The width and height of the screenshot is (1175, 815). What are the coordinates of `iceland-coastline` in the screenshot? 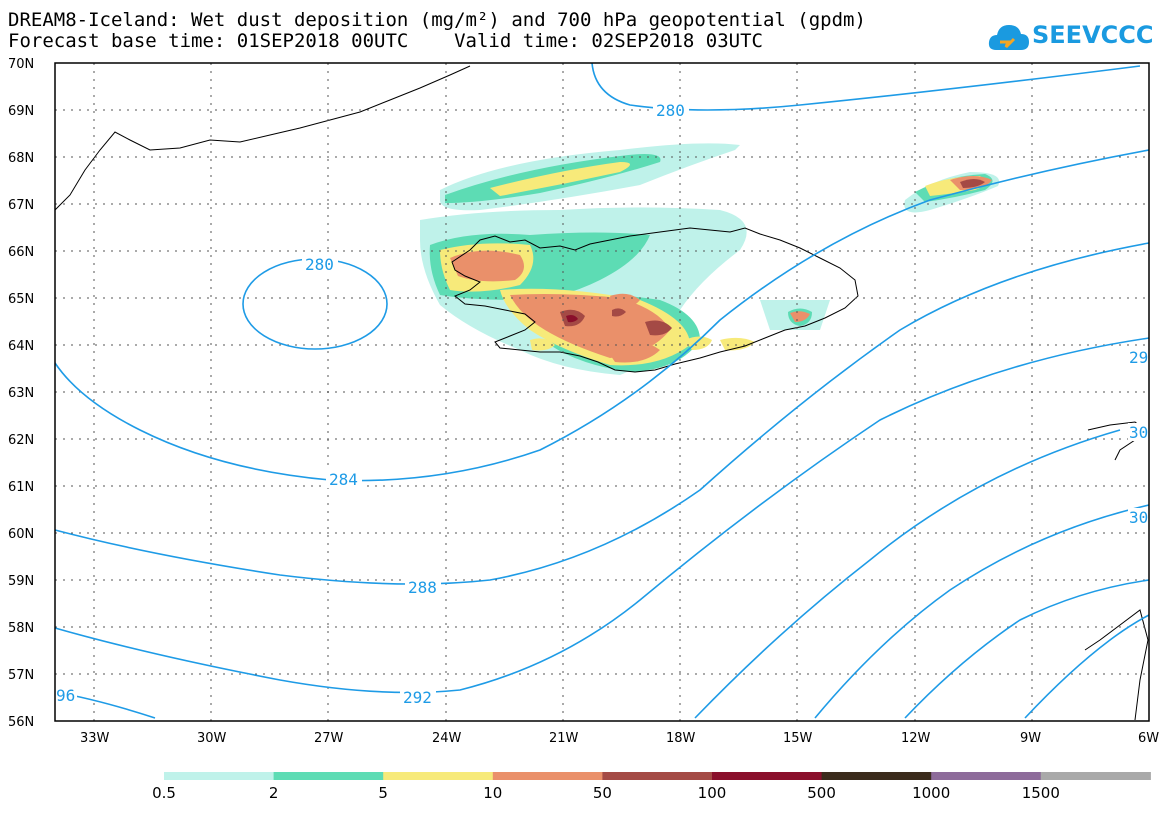 It's located at (655, 300).